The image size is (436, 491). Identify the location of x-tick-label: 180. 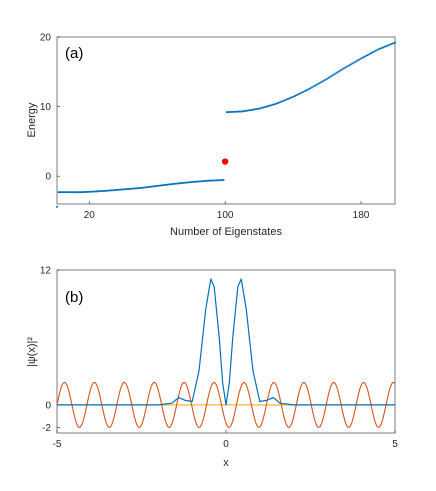
(361, 215).